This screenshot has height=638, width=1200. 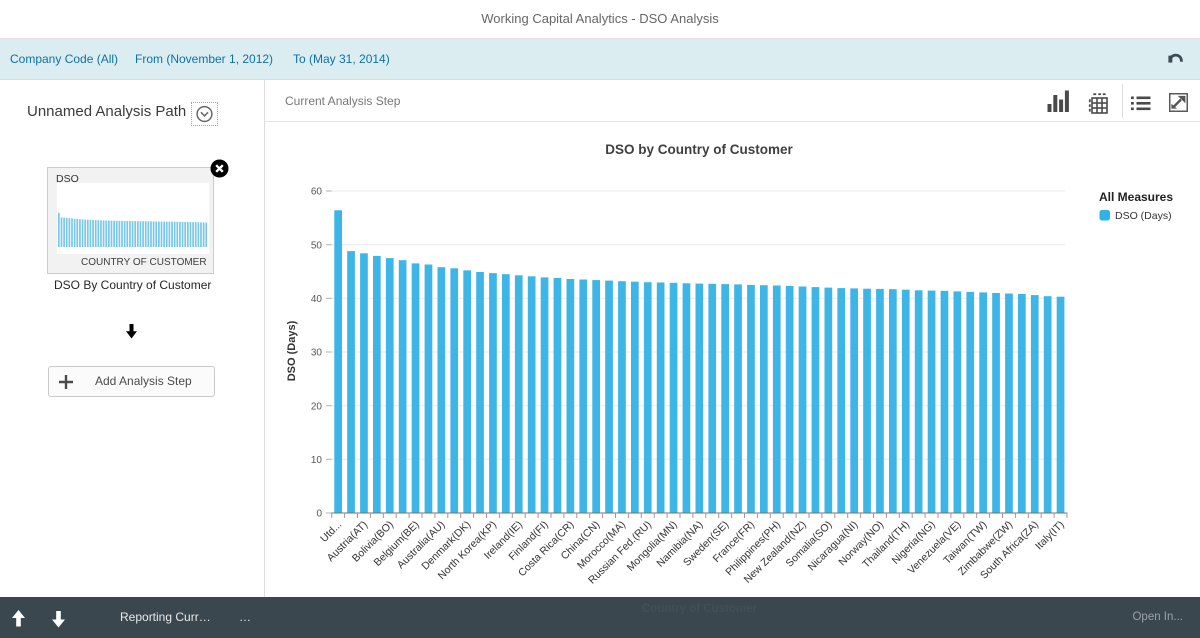 I want to click on svg-text: 60, so click(x=317, y=192).